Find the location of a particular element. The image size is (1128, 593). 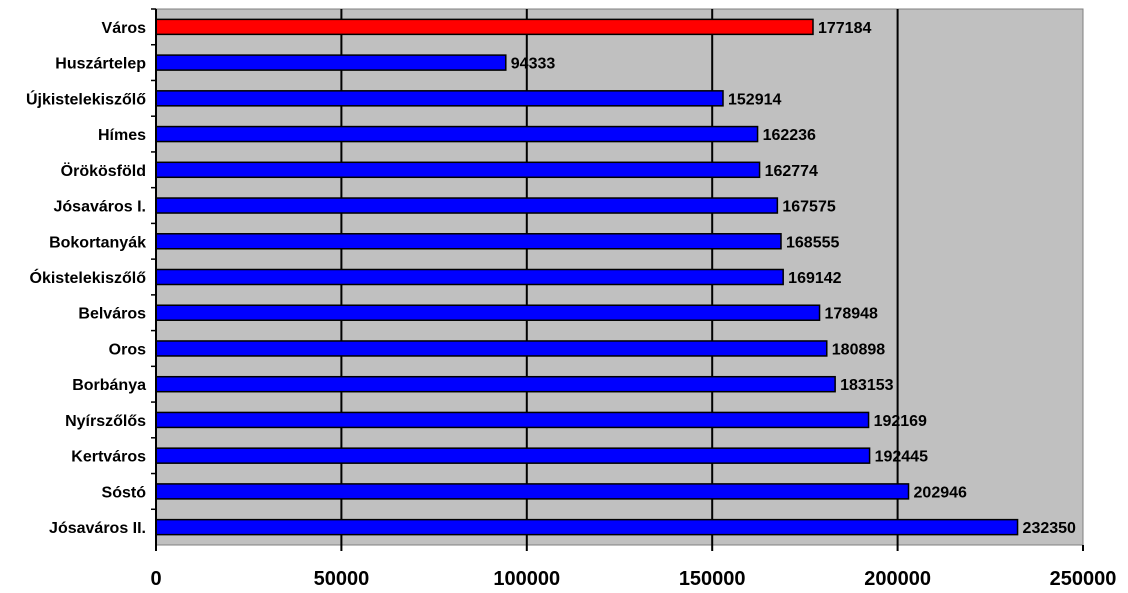

data-label: 192169 is located at coordinates (900, 421).